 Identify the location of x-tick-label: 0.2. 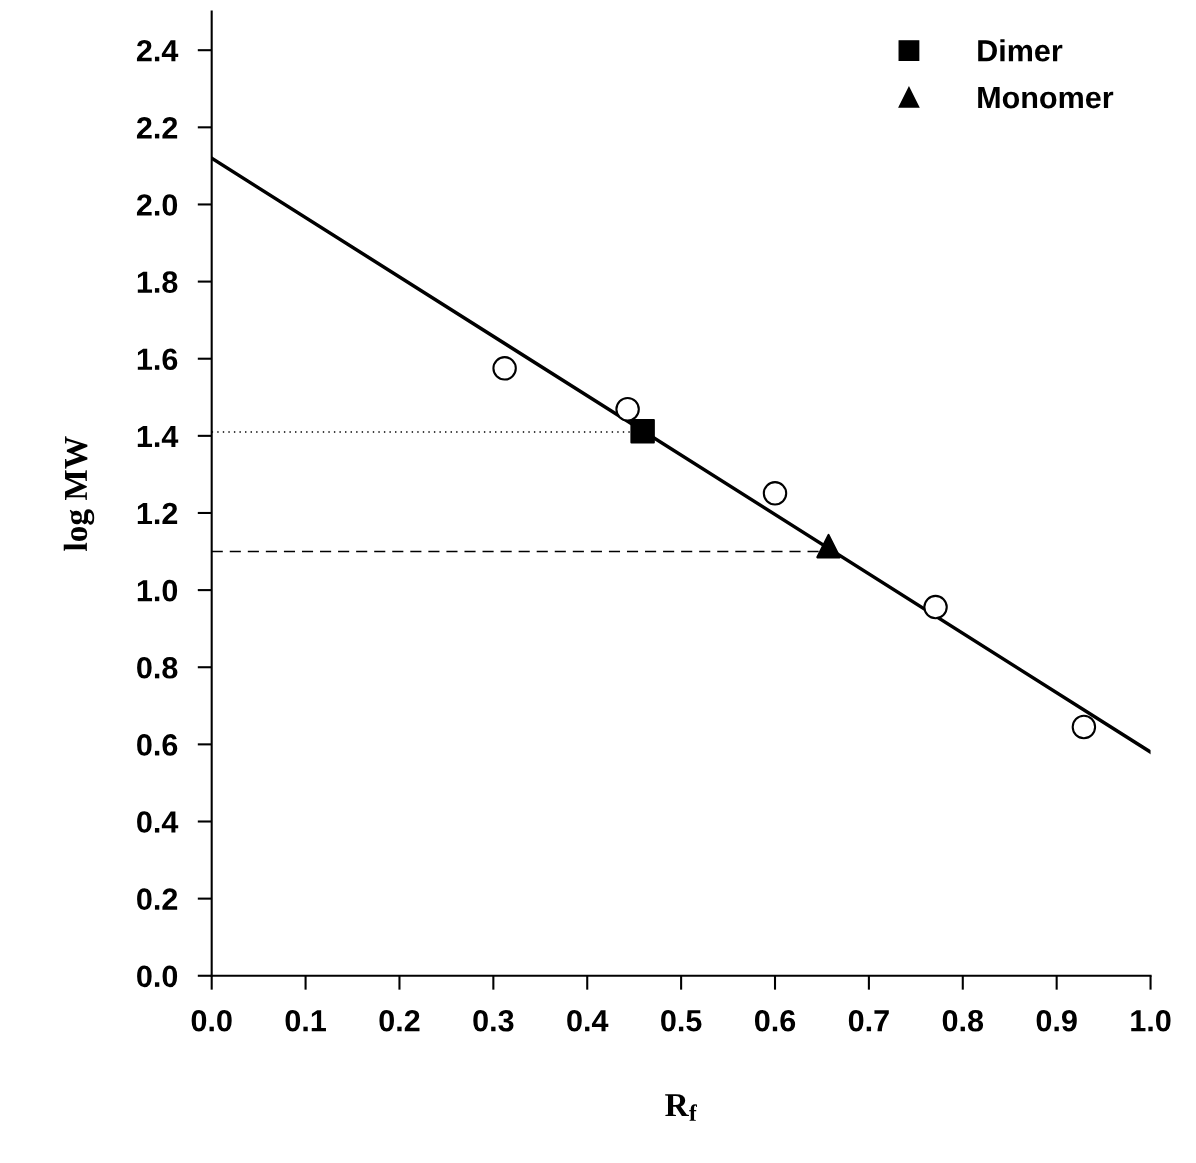
(399, 1020).